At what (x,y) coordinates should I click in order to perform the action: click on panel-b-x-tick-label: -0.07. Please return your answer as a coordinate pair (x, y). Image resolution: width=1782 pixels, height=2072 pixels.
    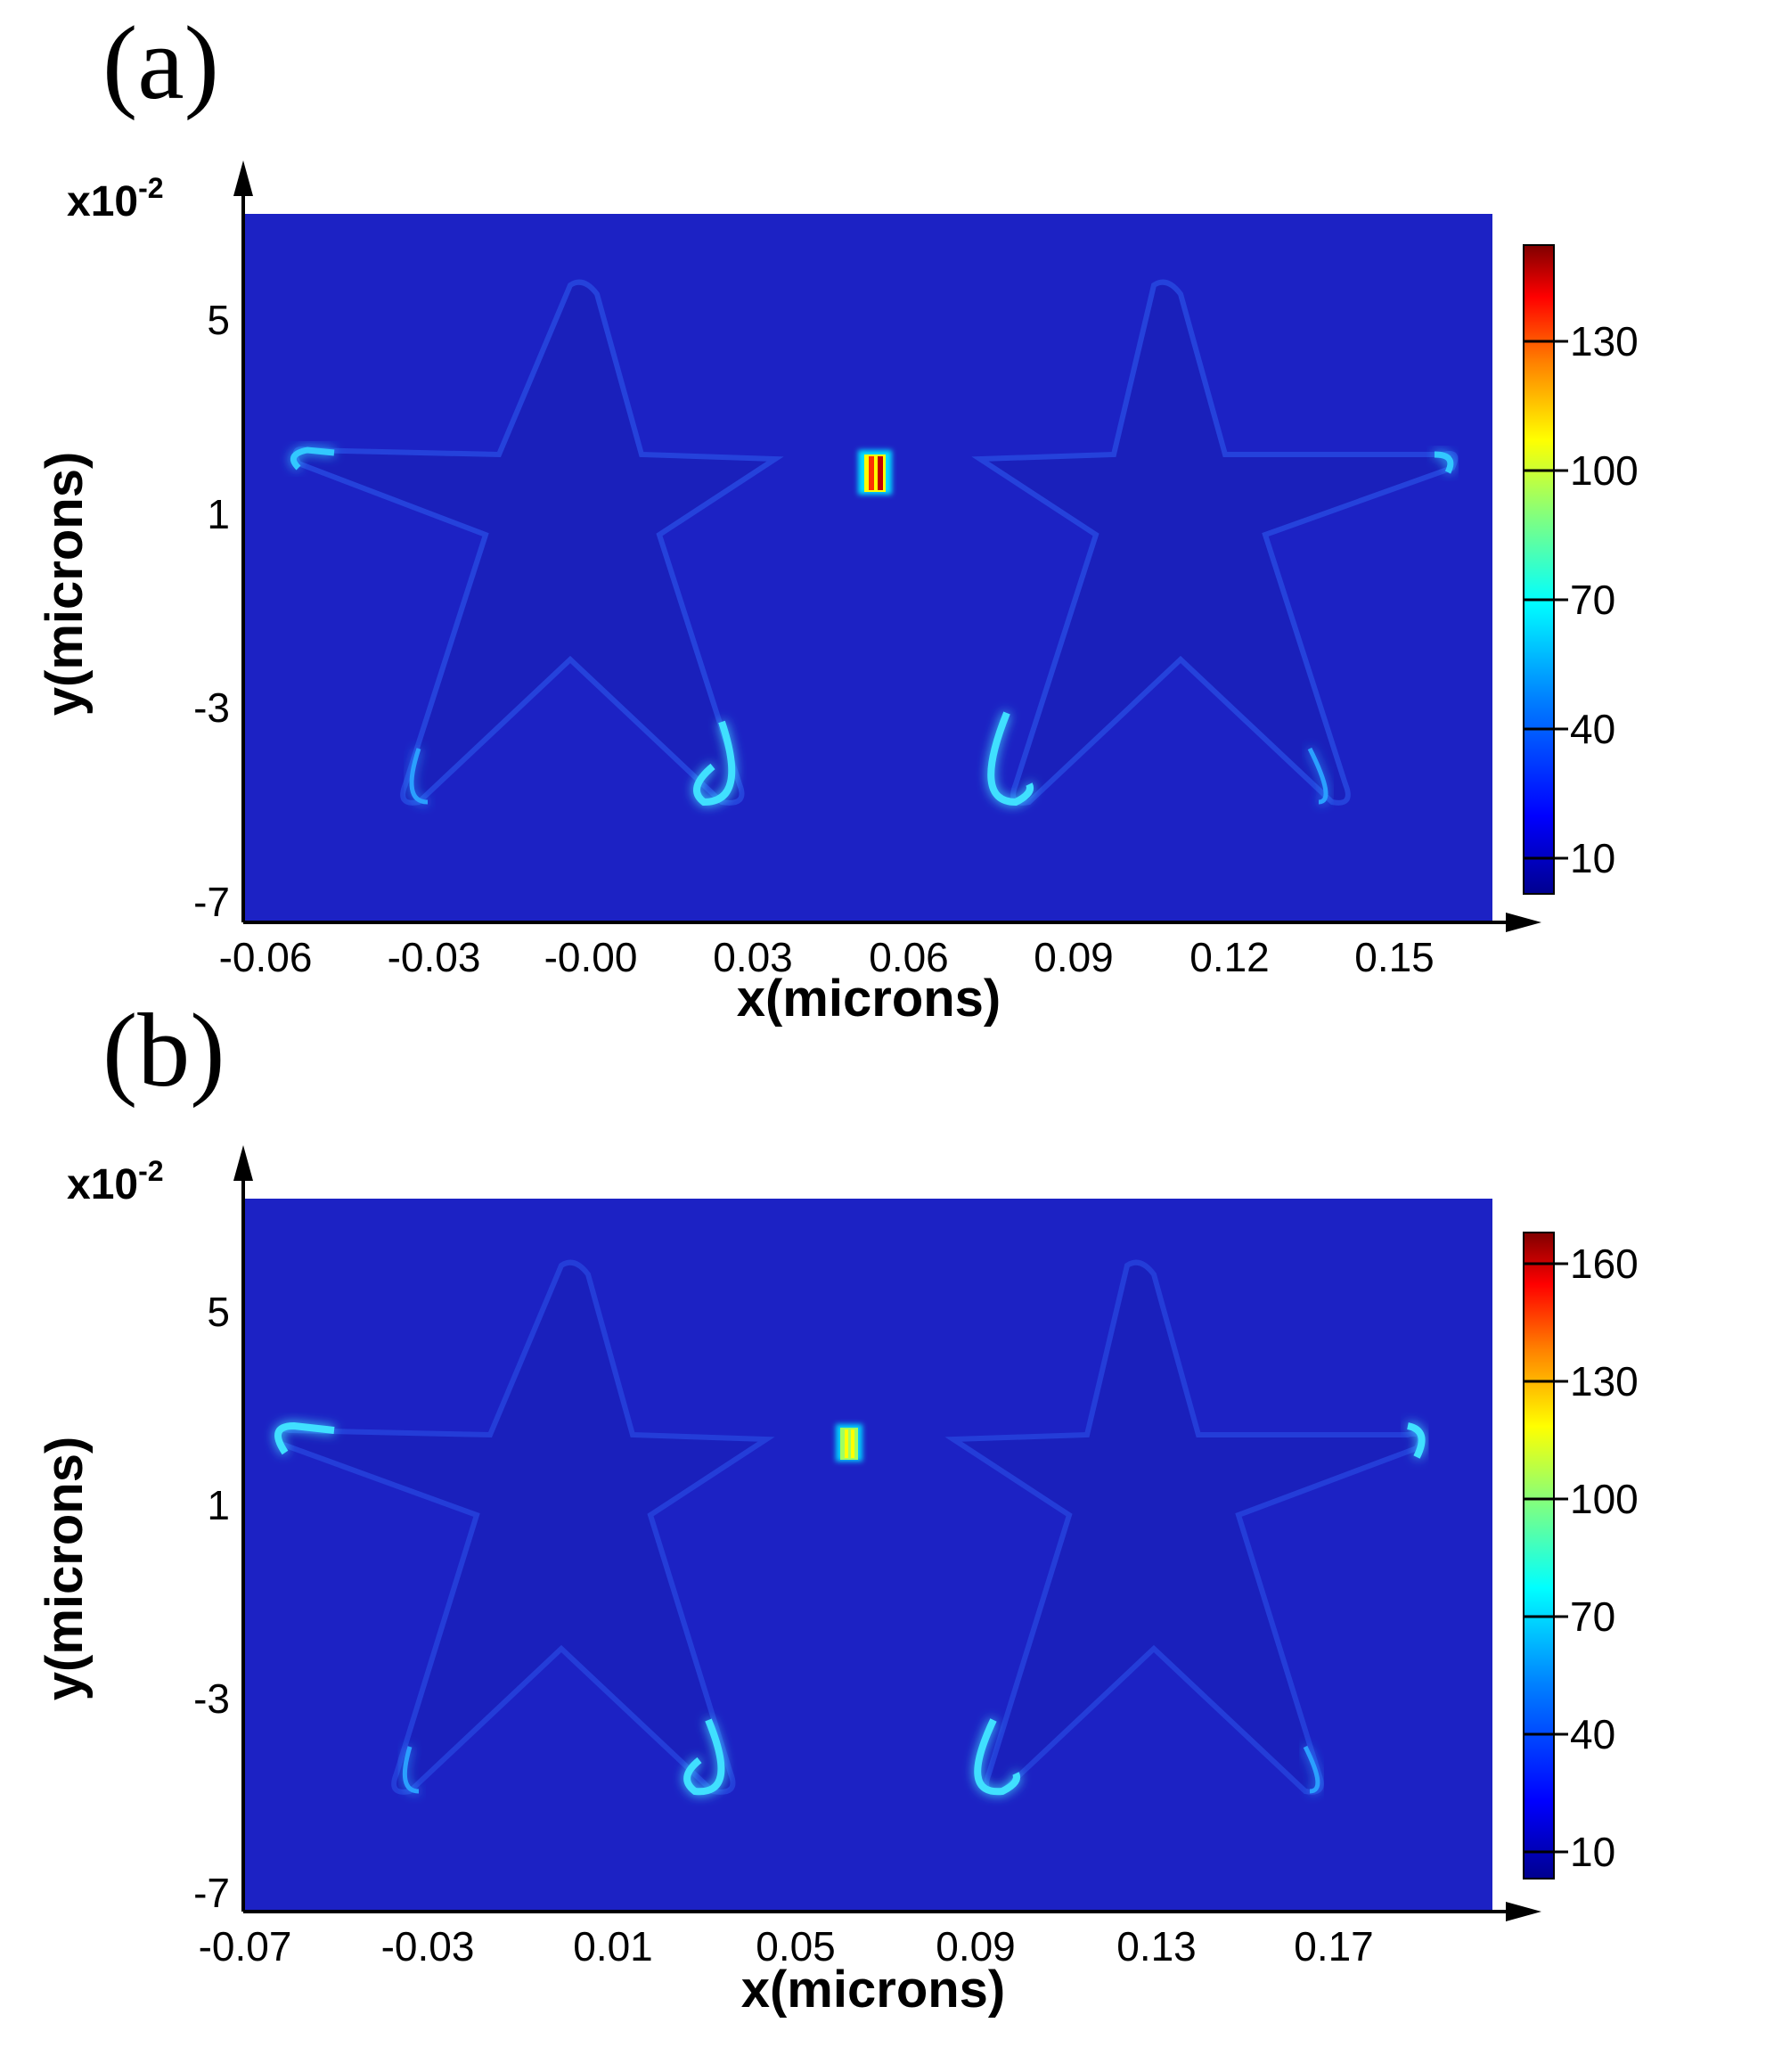
    Looking at the image, I should click on (245, 1946).